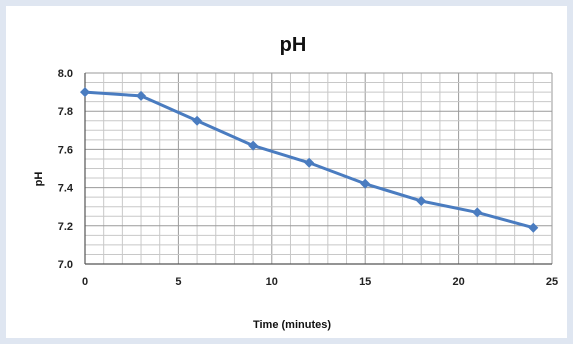  What do you see at coordinates (65, 265) in the screenshot?
I see `y-tick-label: 7.0` at bounding box center [65, 265].